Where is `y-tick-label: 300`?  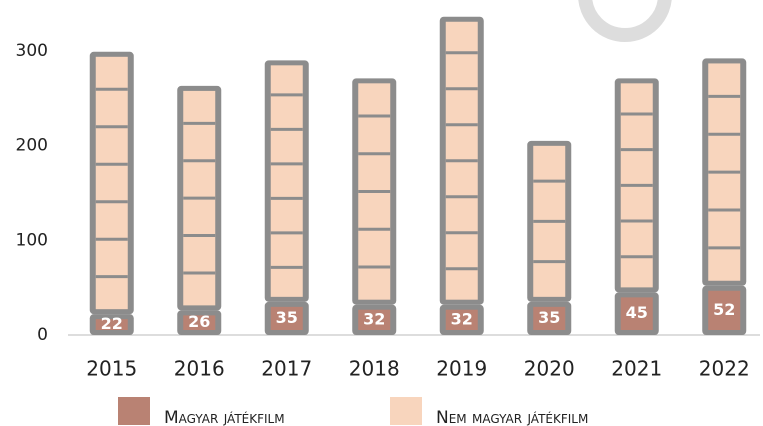
y-tick-label: 300 is located at coordinates (32, 51).